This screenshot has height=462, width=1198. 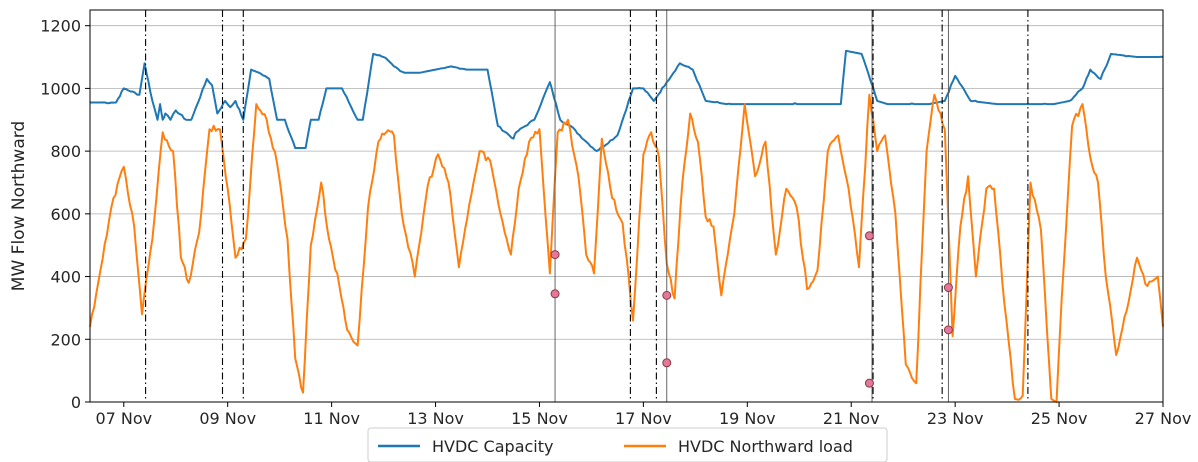 I want to click on y-tick-label: 0, so click(x=76, y=402).